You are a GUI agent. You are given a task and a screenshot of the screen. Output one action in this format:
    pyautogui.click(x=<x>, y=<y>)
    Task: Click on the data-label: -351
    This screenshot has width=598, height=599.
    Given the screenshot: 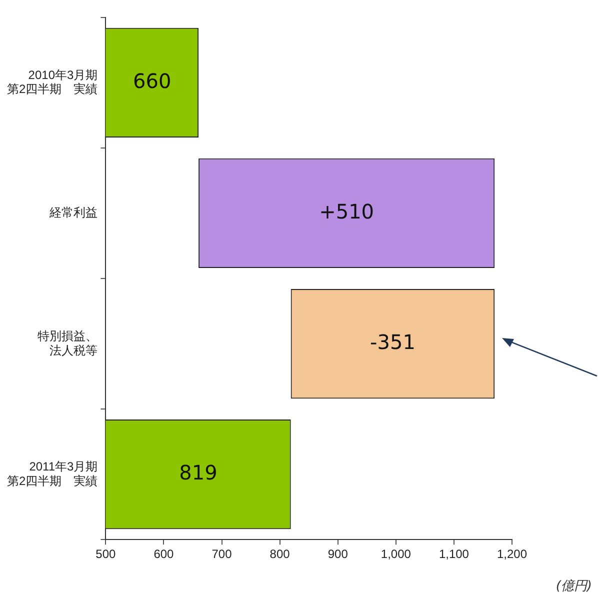 What is the action you would take?
    pyautogui.click(x=393, y=342)
    